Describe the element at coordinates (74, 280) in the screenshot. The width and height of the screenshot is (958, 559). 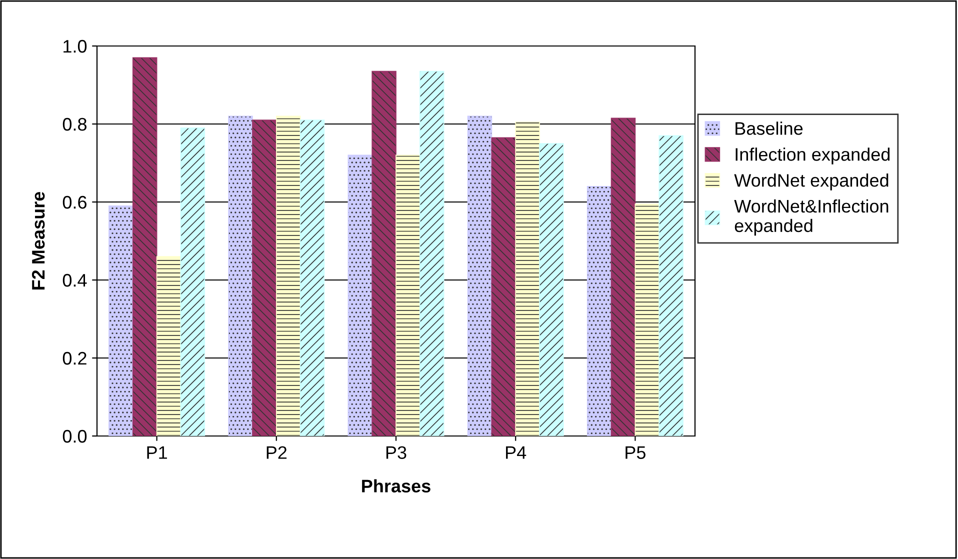
I see `y-tick-label: 0.4` at that location.